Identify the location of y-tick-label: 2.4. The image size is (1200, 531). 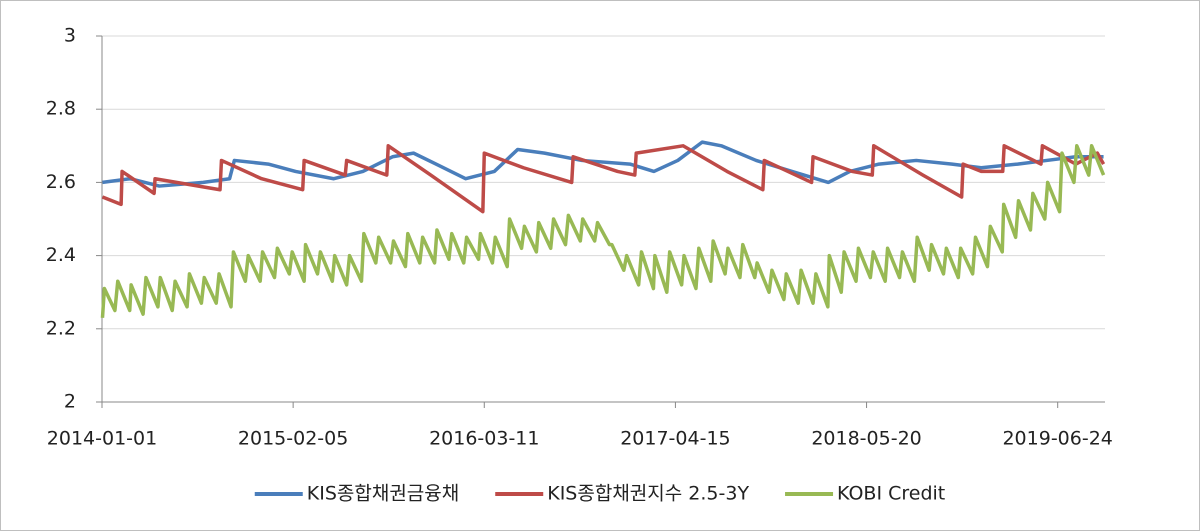
(61, 255).